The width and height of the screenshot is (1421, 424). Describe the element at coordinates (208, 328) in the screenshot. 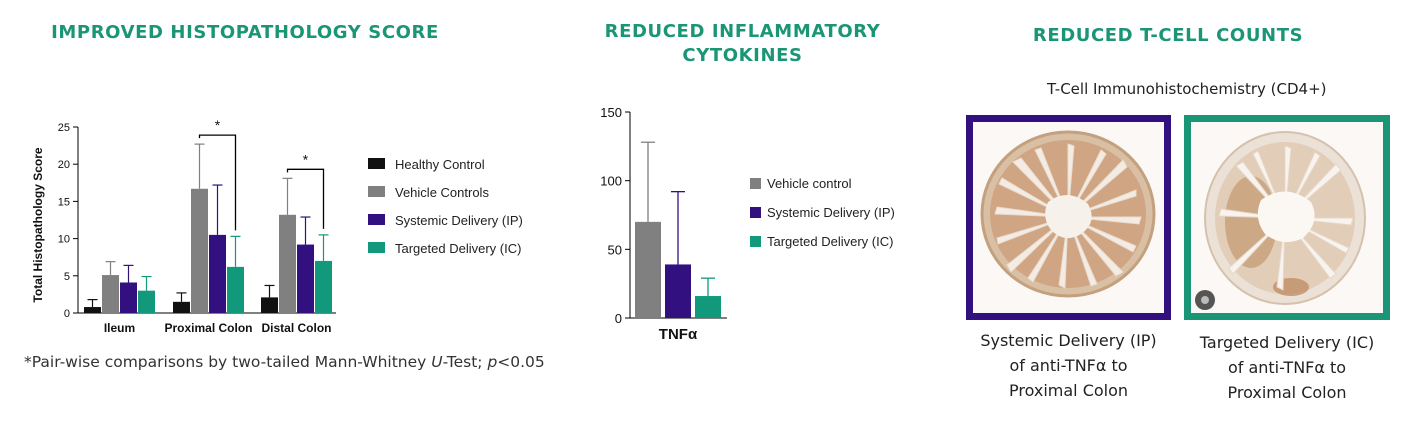

I see `x-tick-label: Proximal Colon` at that location.